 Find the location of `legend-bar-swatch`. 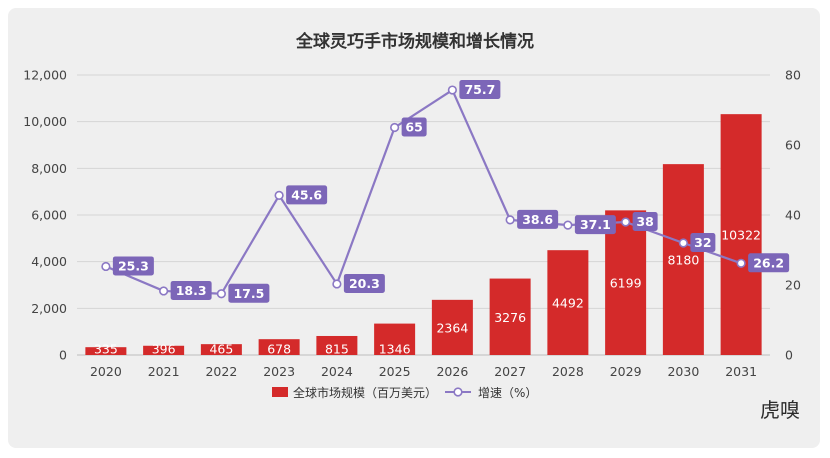

legend-bar-swatch is located at coordinates (280, 392).